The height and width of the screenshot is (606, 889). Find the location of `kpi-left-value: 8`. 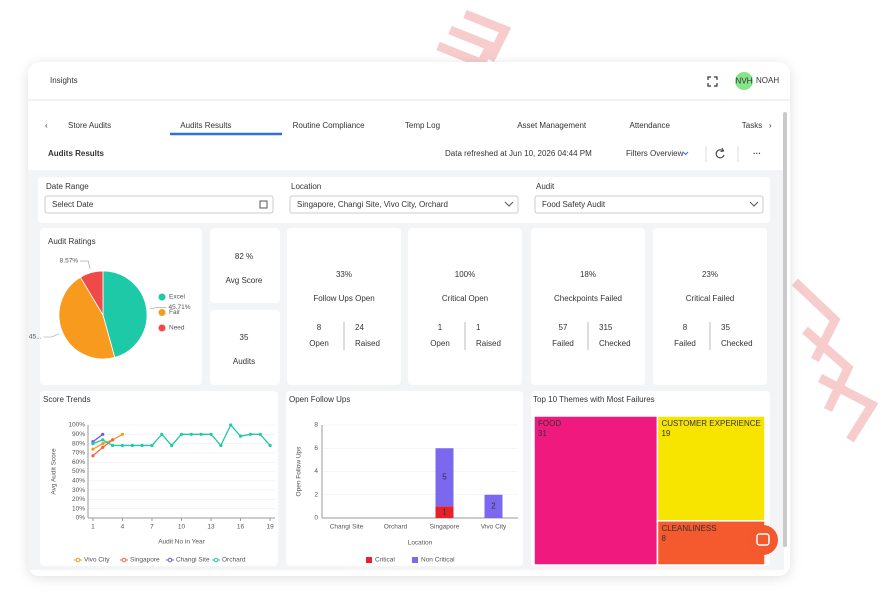

kpi-left-value: 8 is located at coordinates (685, 327).